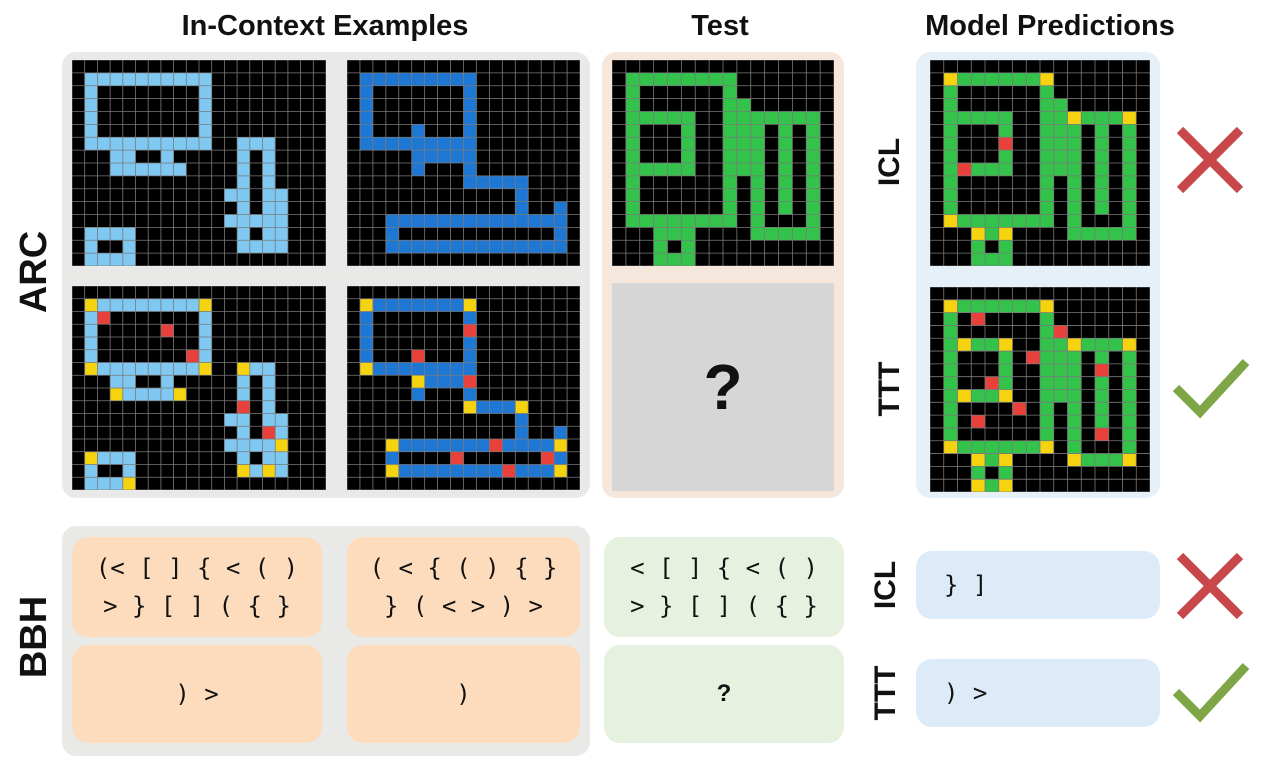 The image size is (1280, 773). Describe the element at coordinates (889, 389) in the screenshot. I see `arc-ttt-label: TTT` at that location.